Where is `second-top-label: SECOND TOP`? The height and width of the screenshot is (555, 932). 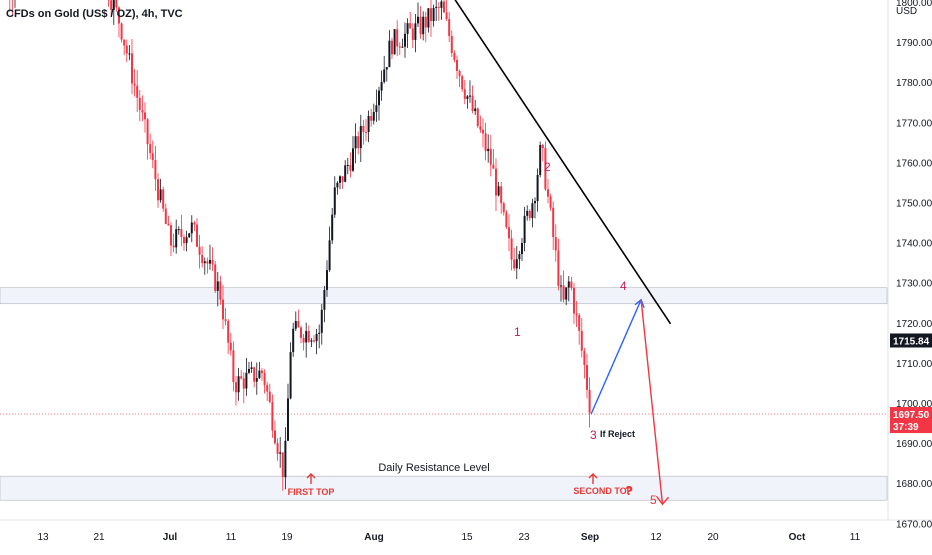
second-top-label: SECOND TOP is located at coordinates (602, 491).